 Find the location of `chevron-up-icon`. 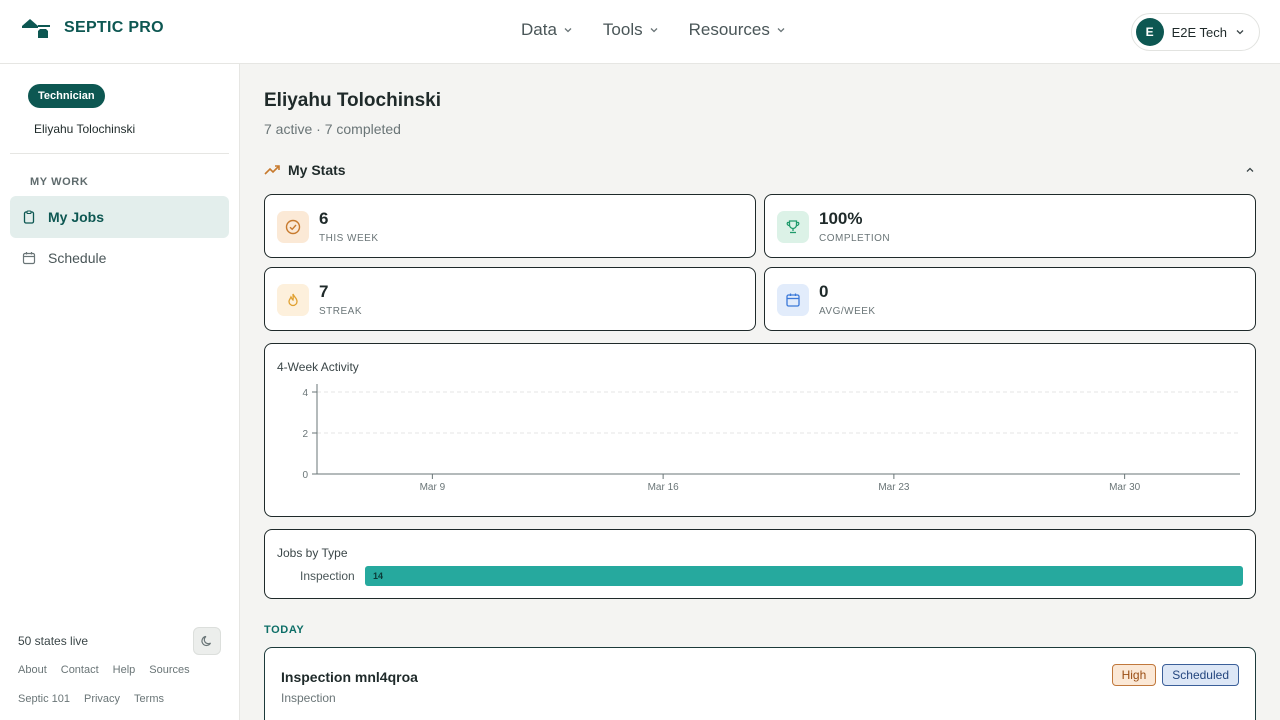

chevron-up-icon is located at coordinates (1250, 170).